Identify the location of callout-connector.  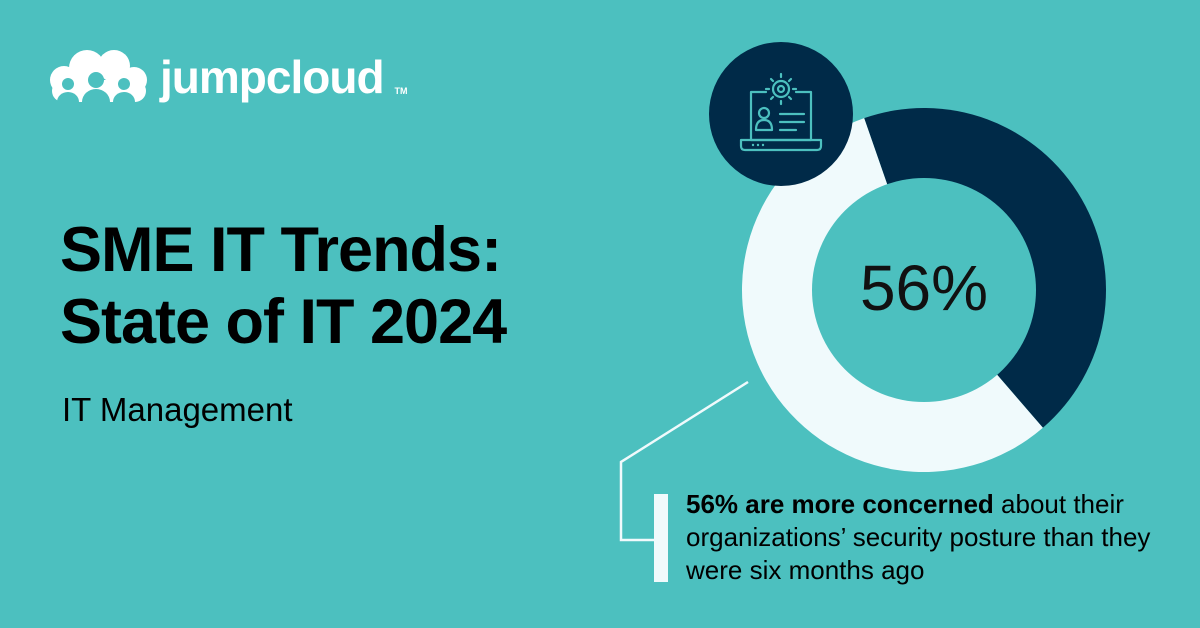
(684, 461).